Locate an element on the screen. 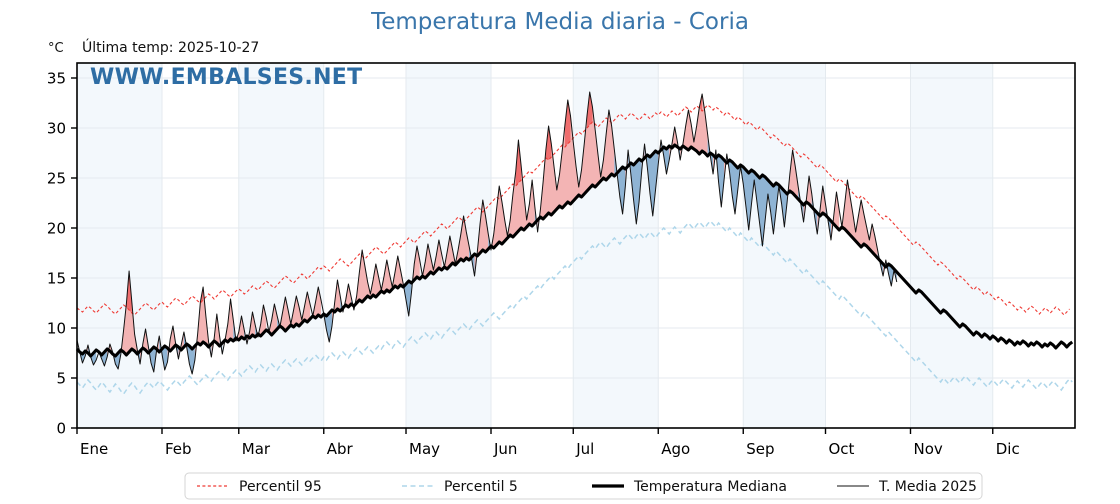  x-tick-label: Dic is located at coordinates (1008, 449).